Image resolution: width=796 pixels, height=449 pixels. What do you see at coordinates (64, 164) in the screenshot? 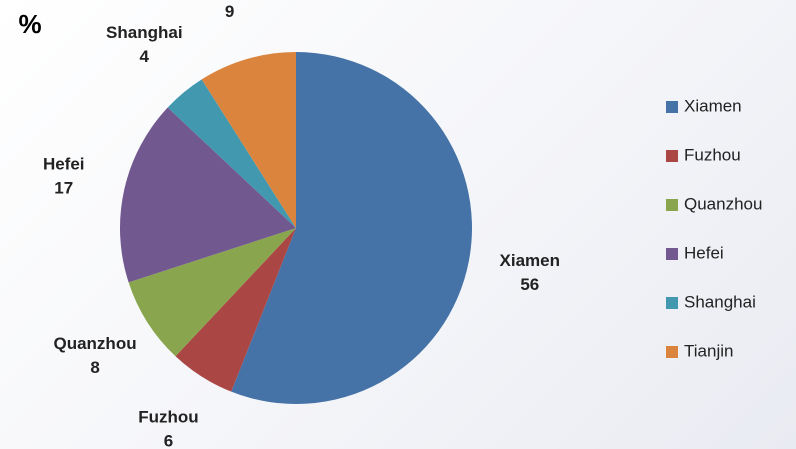
I see `slice-label: Hefei` at bounding box center [64, 164].